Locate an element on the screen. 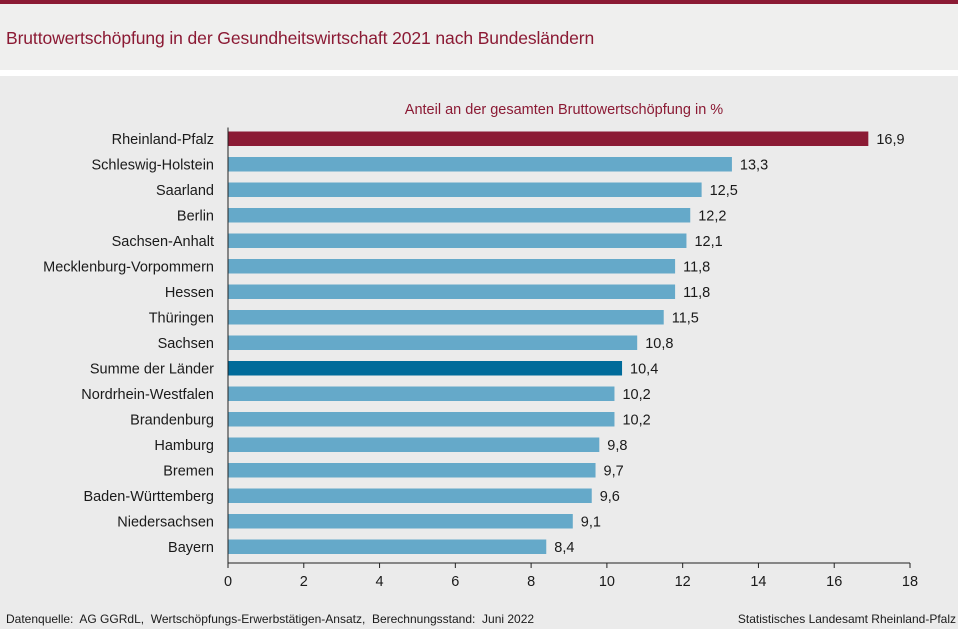  x-tick-label: 10 is located at coordinates (607, 582).